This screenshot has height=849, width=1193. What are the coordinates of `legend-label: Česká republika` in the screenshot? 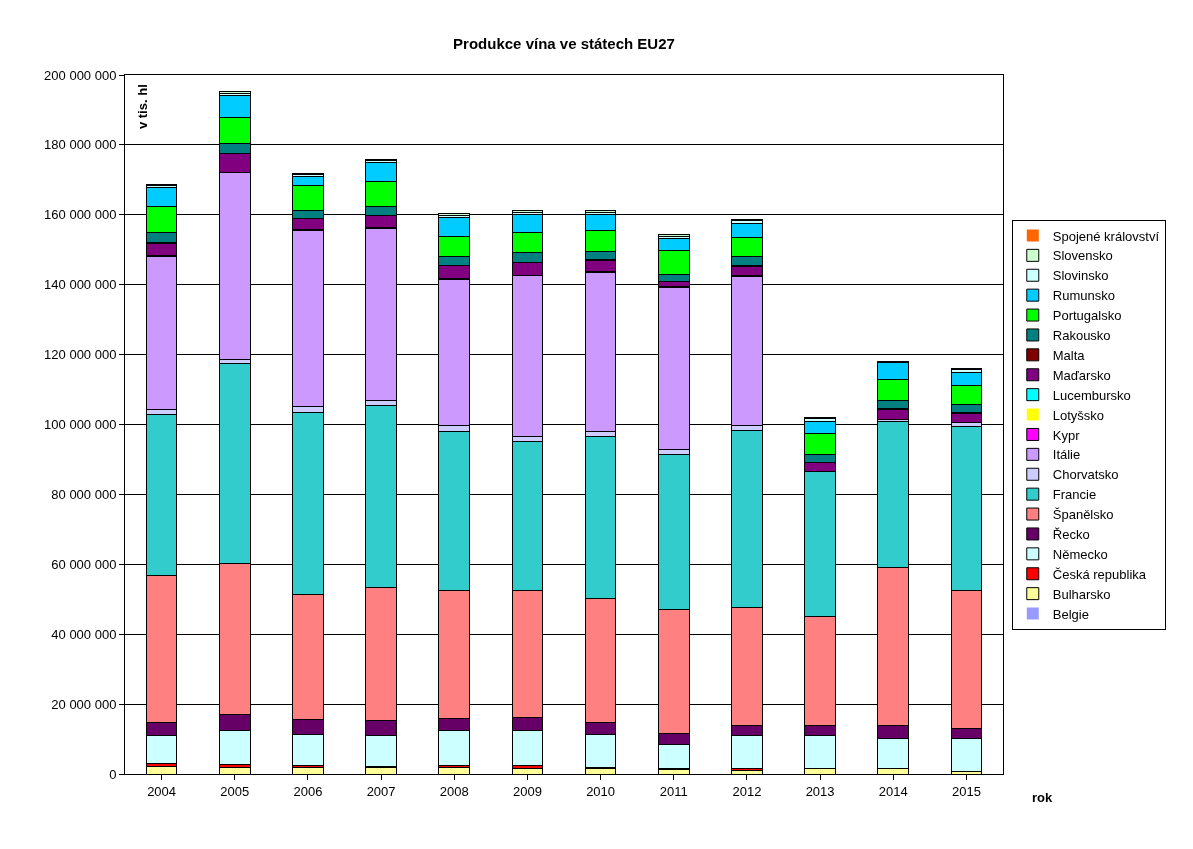 It's located at (1099, 574).